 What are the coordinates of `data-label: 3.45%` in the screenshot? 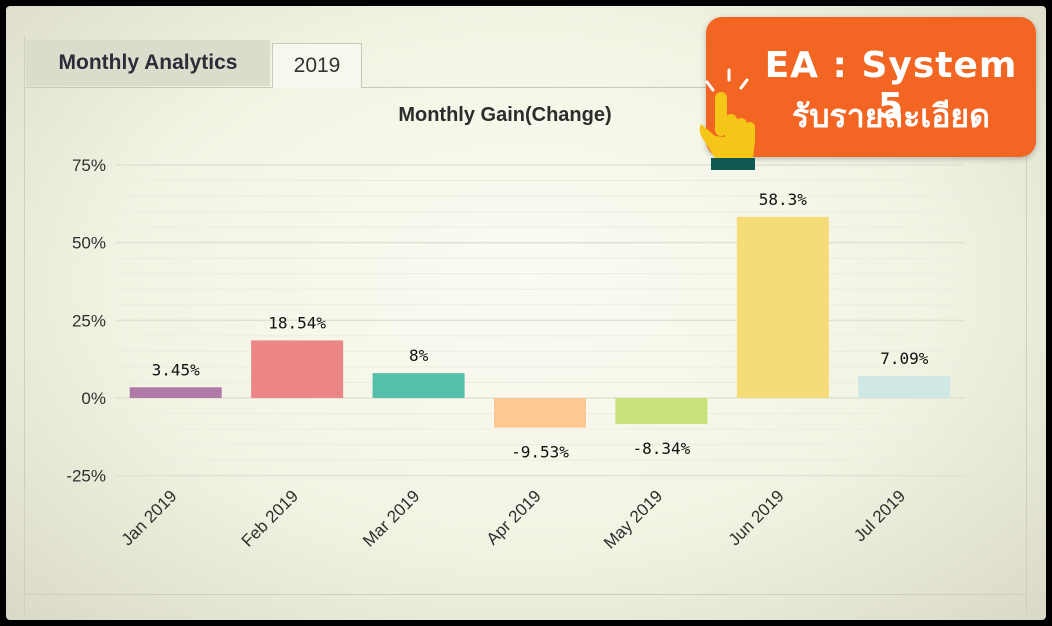 It's located at (176, 369).